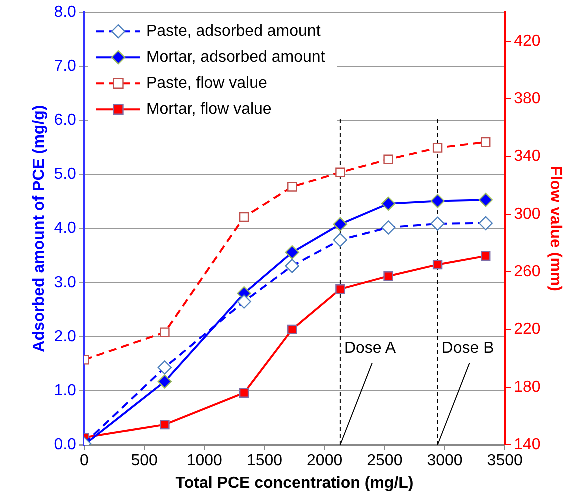  Describe the element at coordinates (65, 391) in the screenshot. I see `y-tick-label: 1.0` at that location.